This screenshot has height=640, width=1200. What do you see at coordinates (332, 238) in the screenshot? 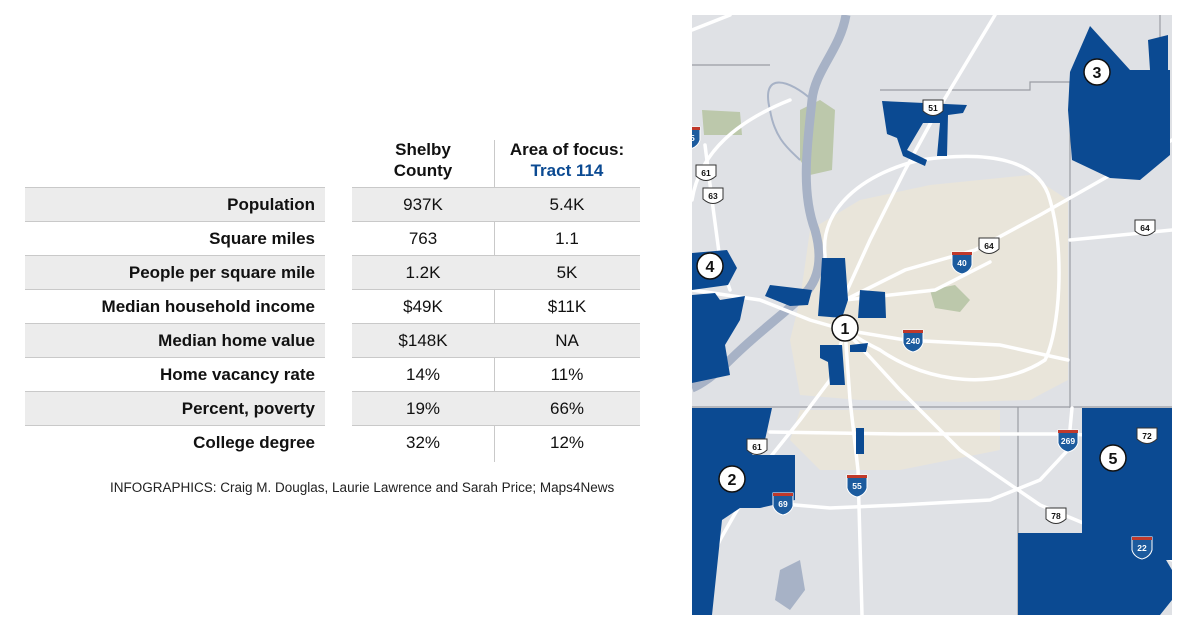
I see `table-row: Square miles 763 1.1` at bounding box center [332, 238].